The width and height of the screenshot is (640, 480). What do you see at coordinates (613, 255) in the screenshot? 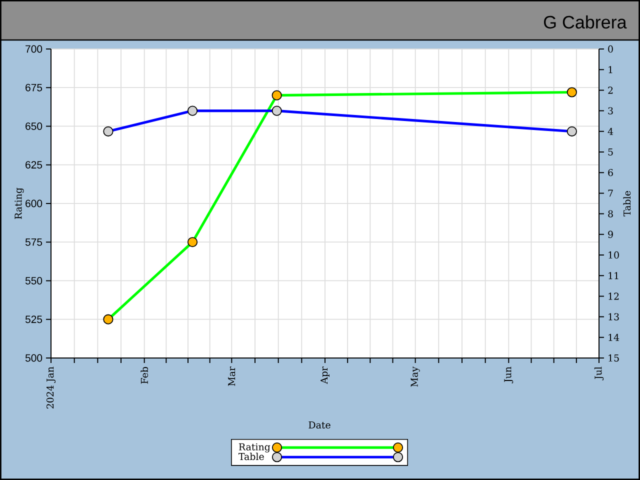
I see `y2-tick-label: 10` at bounding box center [613, 255].